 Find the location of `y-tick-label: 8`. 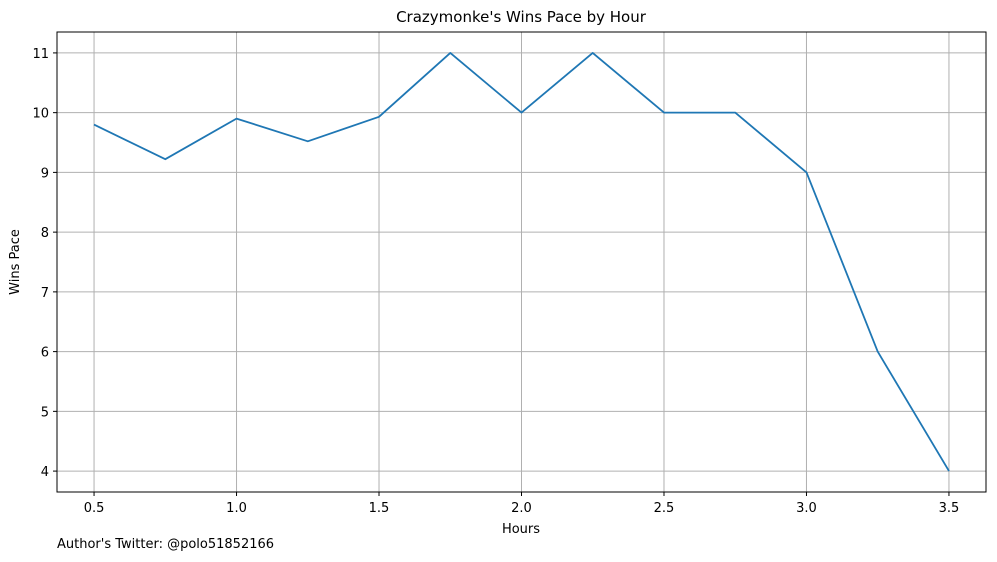

y-tick-label: 8 is located at coordinates (45, 233).